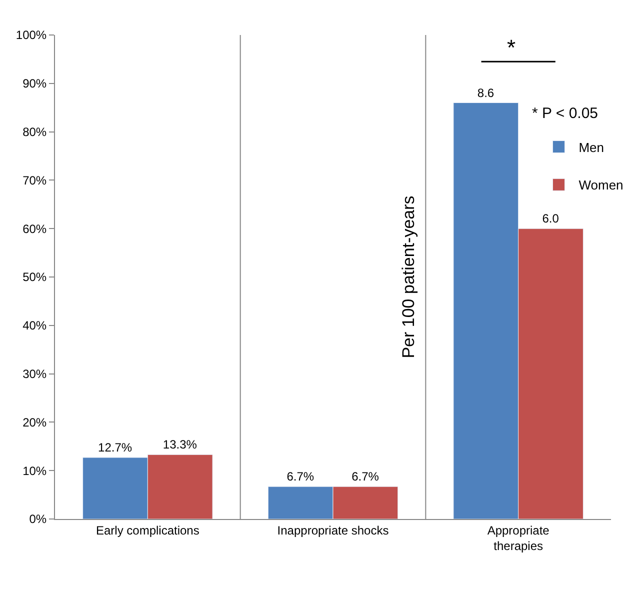  Describe the element at coordinates (333, 530) in the screenshot. I see `x-tick-label: Inappropriate shocks` at that location.